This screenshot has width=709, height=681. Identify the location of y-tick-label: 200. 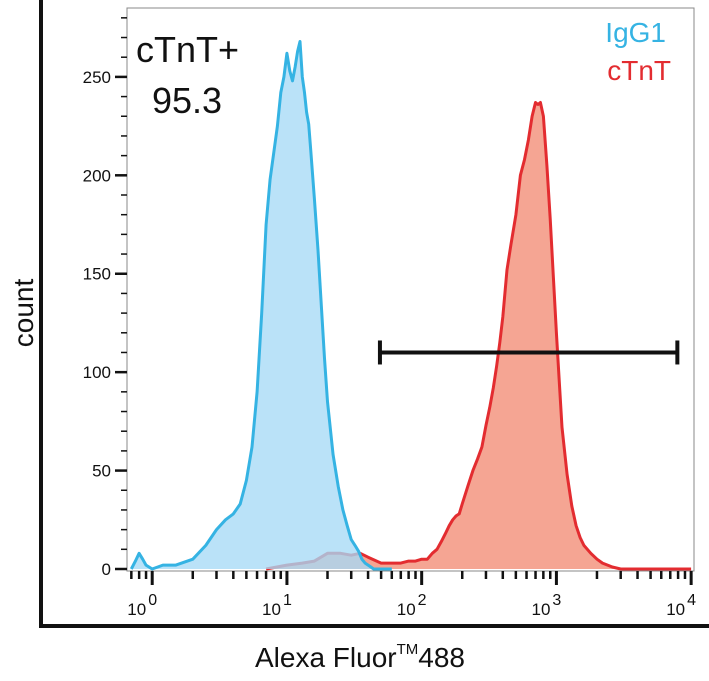
(97, 175).